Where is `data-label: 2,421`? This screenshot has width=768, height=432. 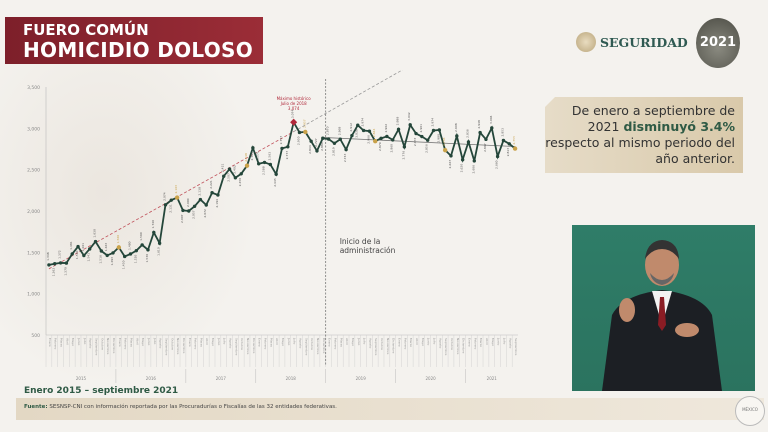 data-label: 2,421 is located at coordinates (223, 168).